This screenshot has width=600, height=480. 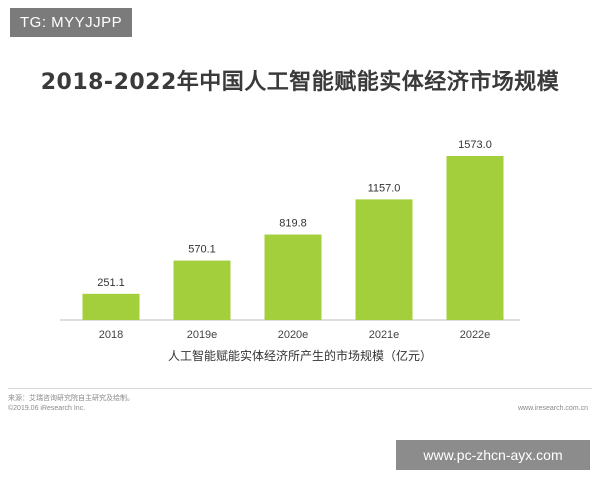 What do you see at coordinates (202, 290) in the screenshot?
I see `bar-2019e` at bounding box center [202, 290].